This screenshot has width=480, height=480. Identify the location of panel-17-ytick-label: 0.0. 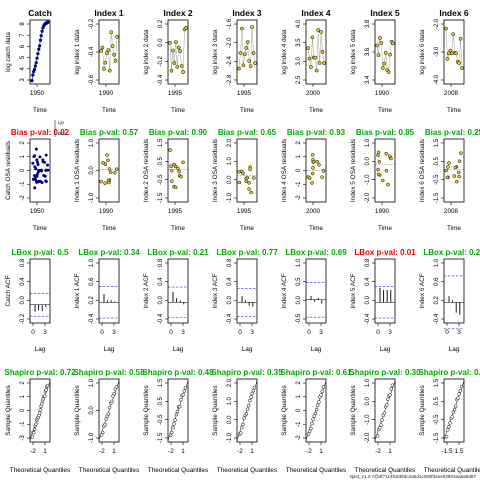
(161, 300).